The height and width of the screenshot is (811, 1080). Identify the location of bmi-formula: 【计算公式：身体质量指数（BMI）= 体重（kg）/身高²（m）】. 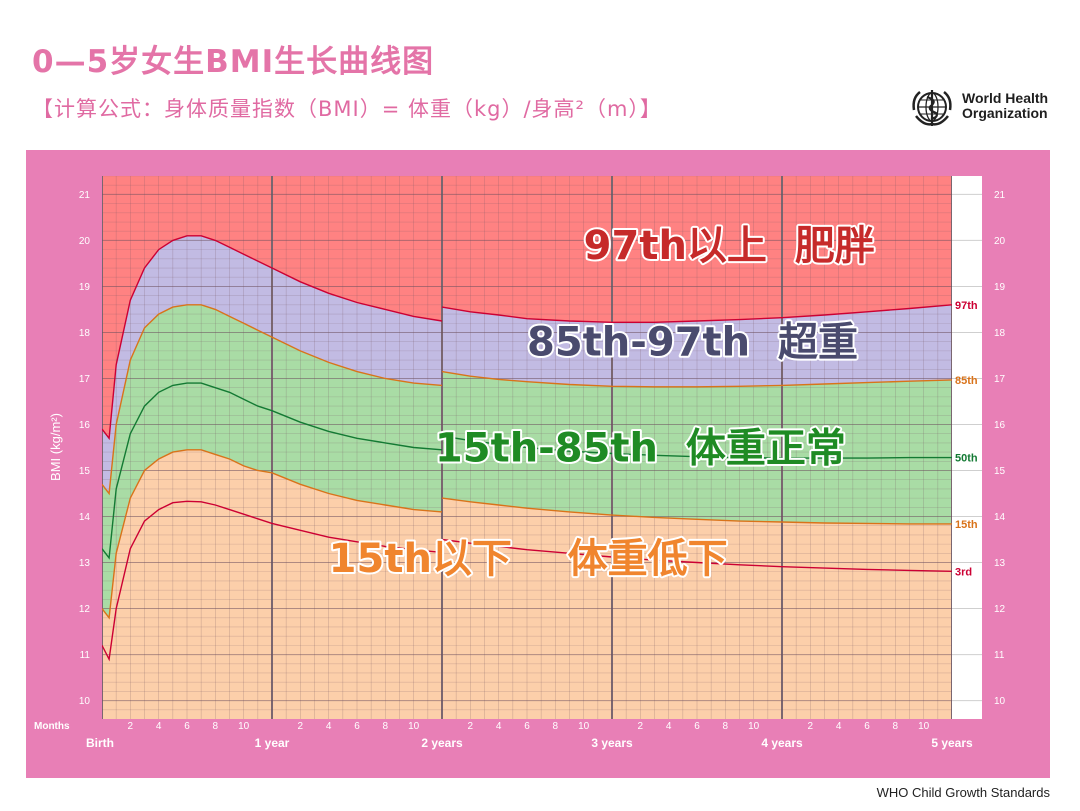
(347, 109).